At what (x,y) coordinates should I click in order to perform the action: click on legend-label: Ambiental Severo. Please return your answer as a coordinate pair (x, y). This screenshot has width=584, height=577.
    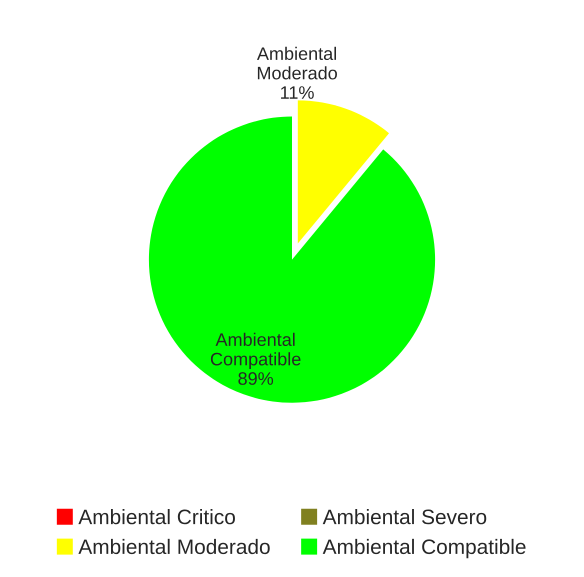
    Looking at the image, I should click on (404, 516).